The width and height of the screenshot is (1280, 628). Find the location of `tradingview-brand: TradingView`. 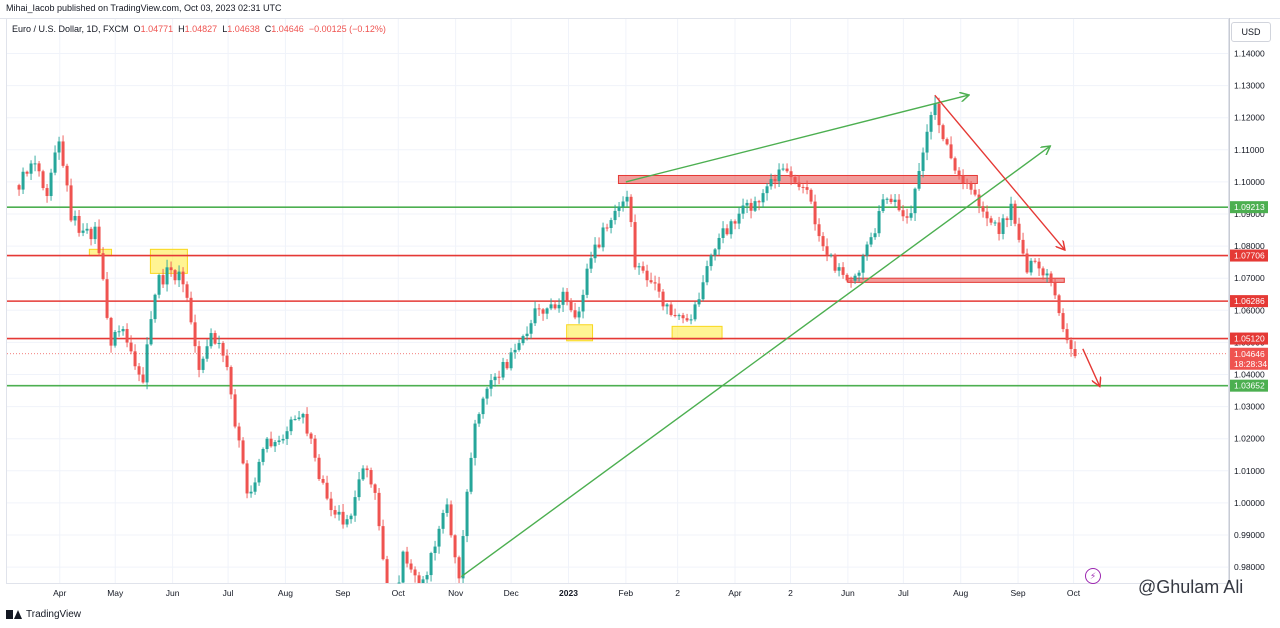

tradingview-brand: TradingView is located at coordinates (43, 614).